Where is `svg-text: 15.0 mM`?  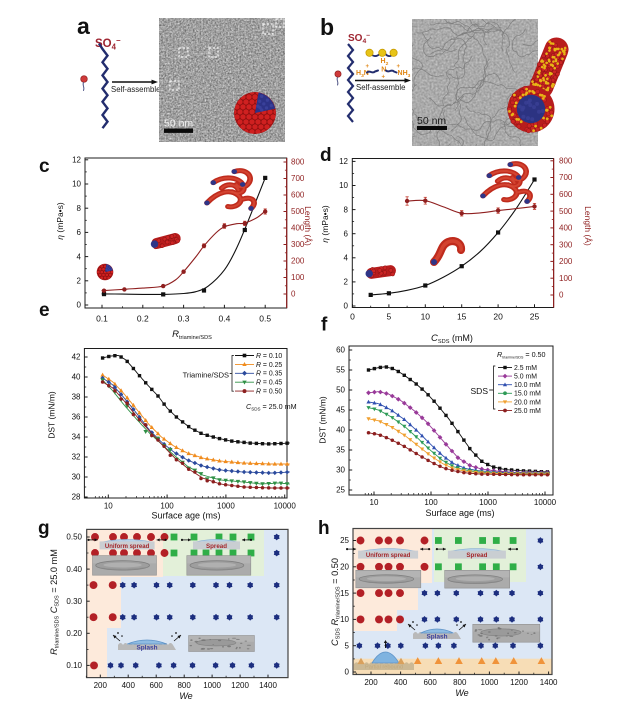 svg-text: 15.0 mM is located at coordinates (527, 394).